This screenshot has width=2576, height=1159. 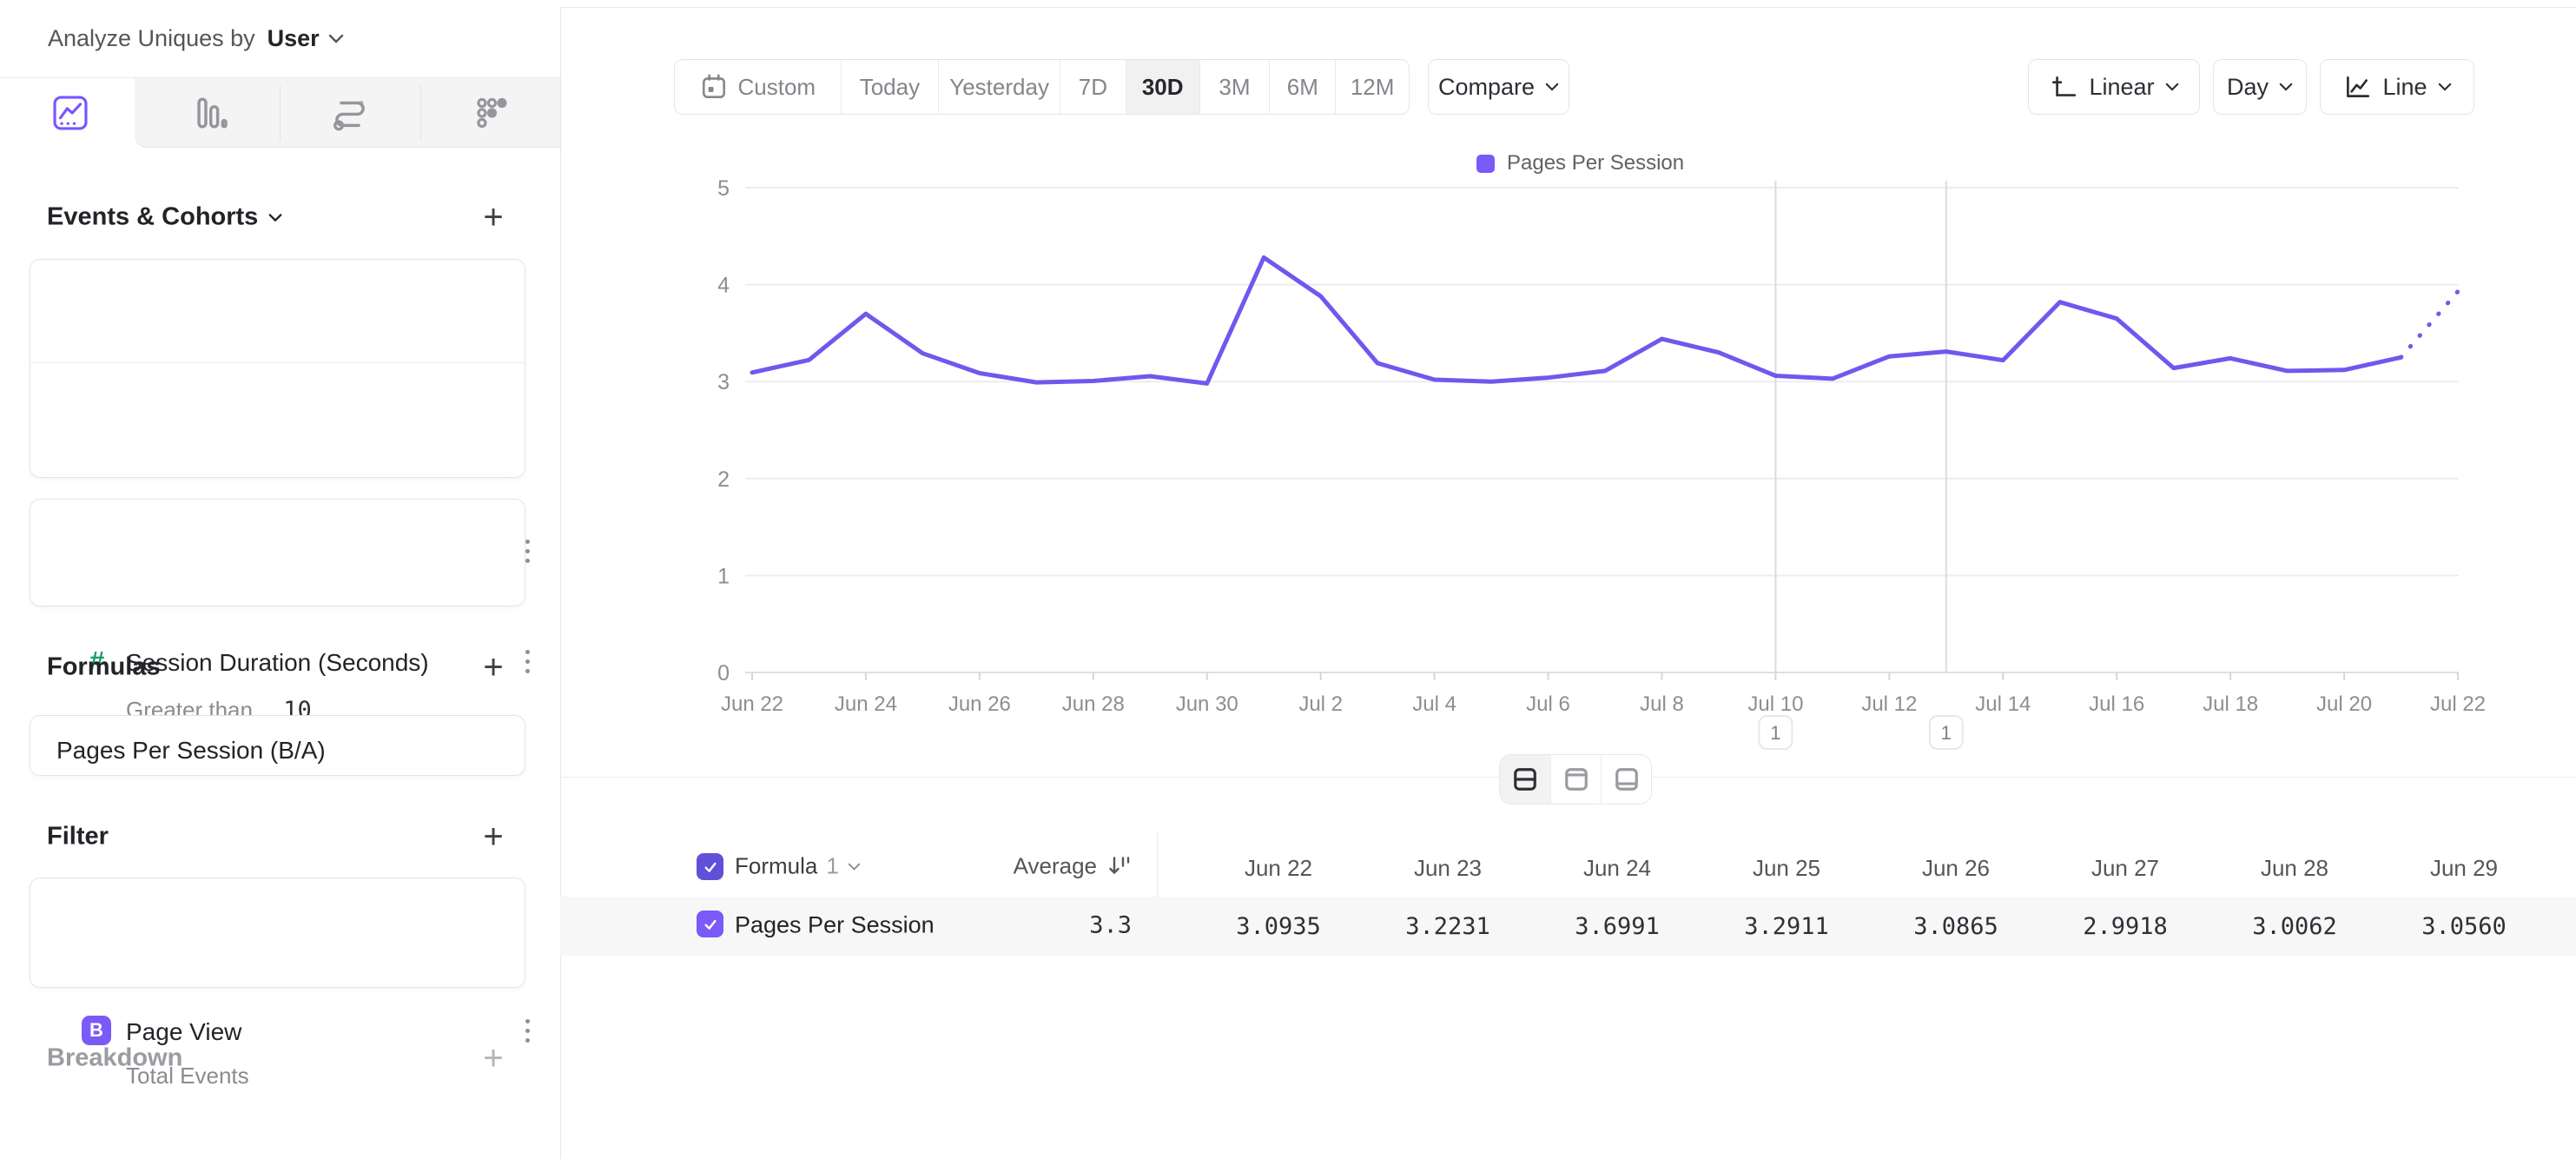 What do you see at coordinates (1525, 780) in the screenshot?
I see `split-view-toggle` at bounding box center [1525, 780].